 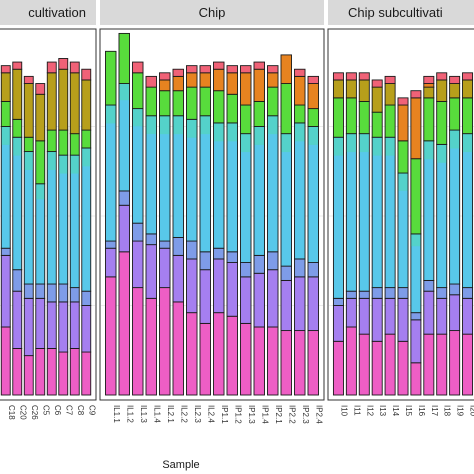 What do you see at coordinates (57, 410) in the screenshot?
I see `x-tick-label: C6` at bounding box center [57, 410].